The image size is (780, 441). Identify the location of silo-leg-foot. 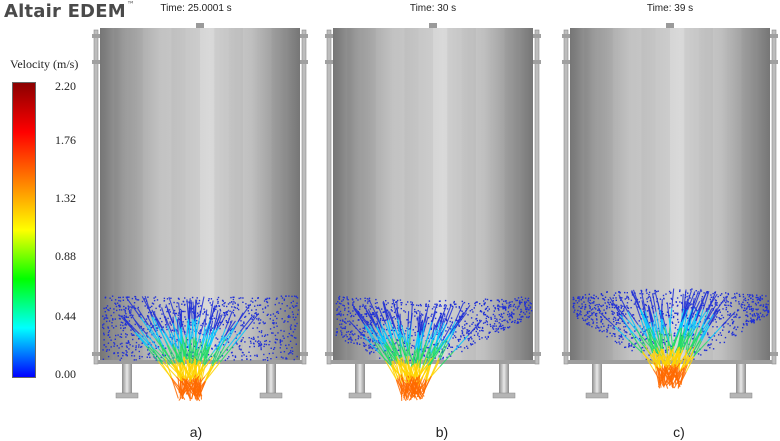
(741, 395).